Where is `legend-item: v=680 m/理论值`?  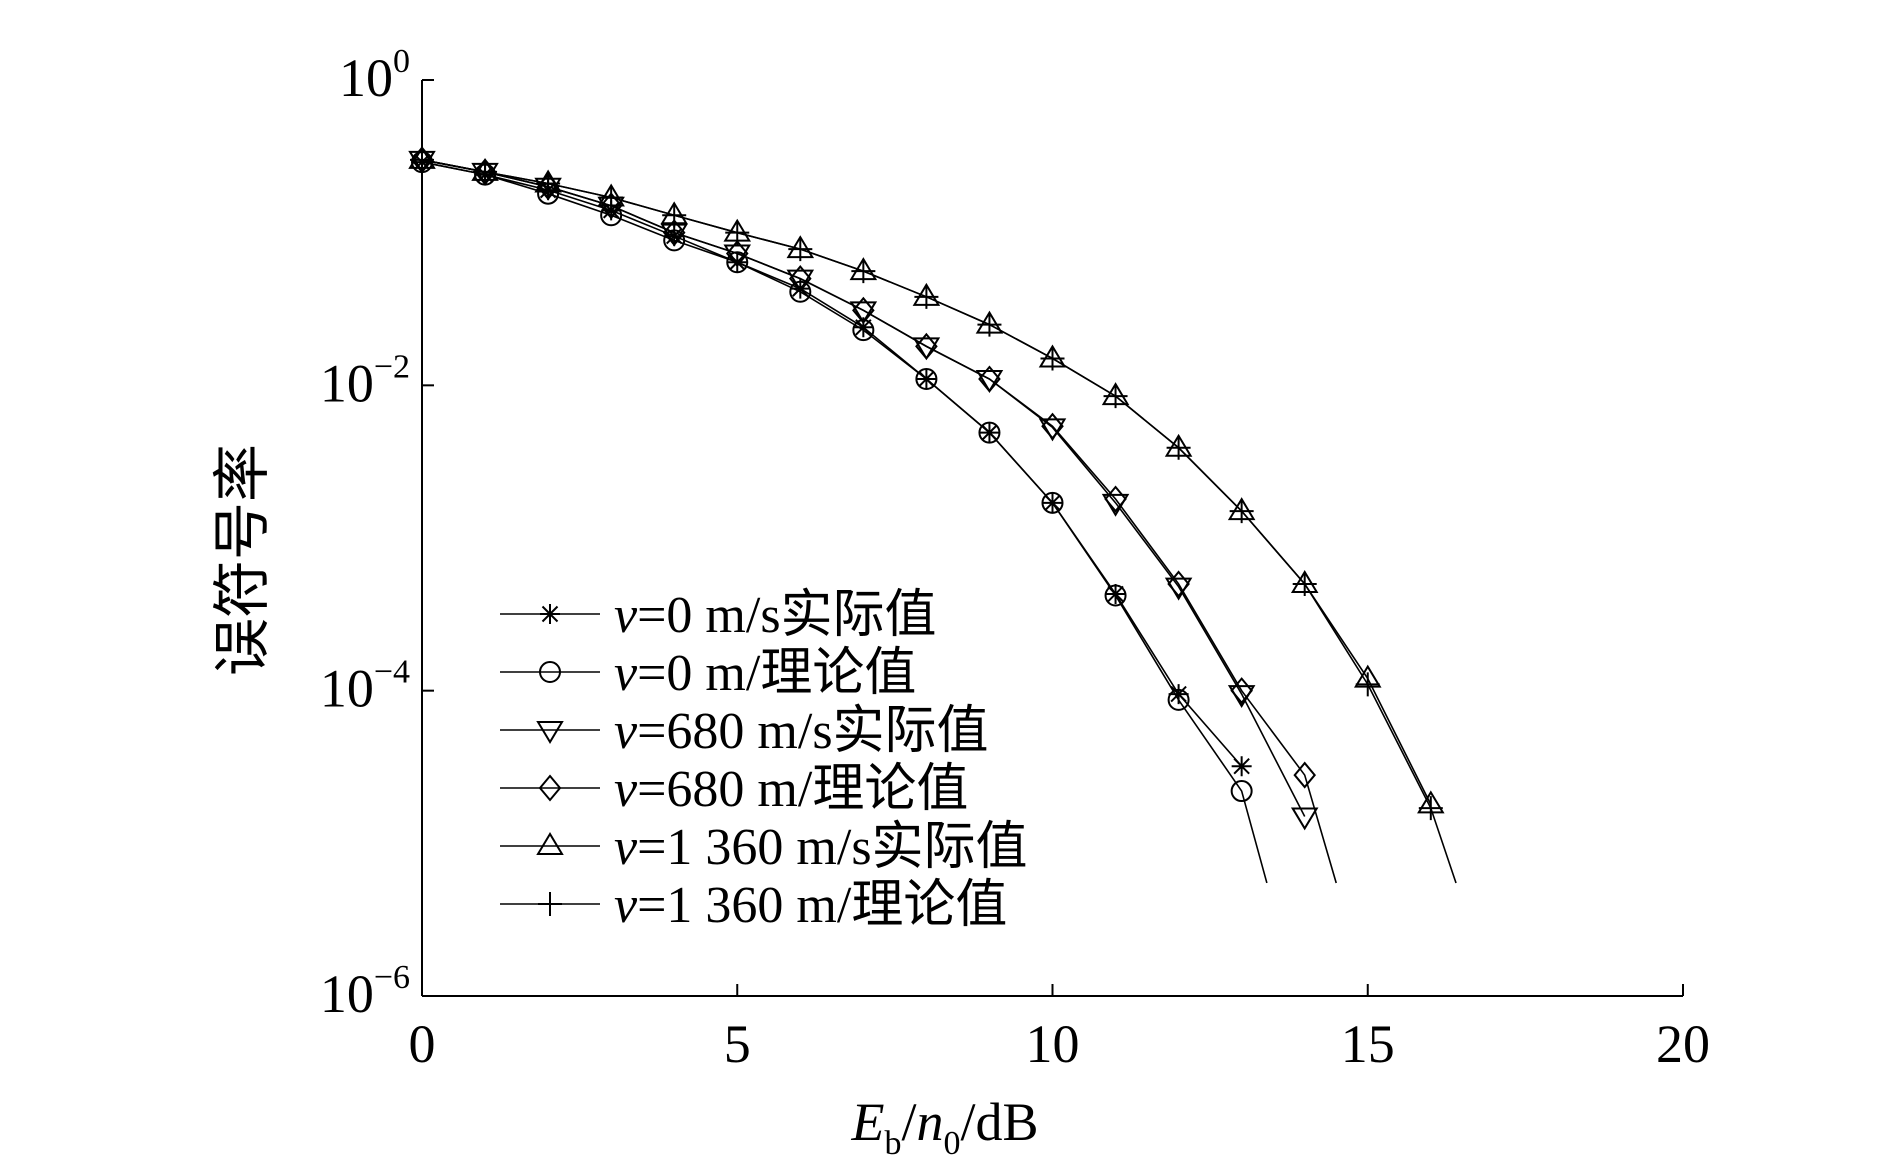 legend-item: v=680 m/理论值 is located at coordinates (734, 789).